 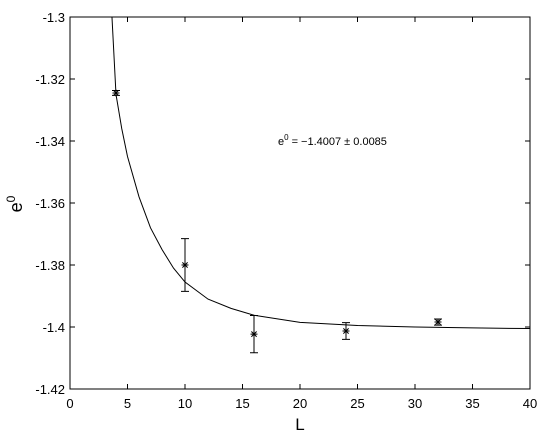 I want to click on y-tick-label: -1.36, so click(x=50, y=203).